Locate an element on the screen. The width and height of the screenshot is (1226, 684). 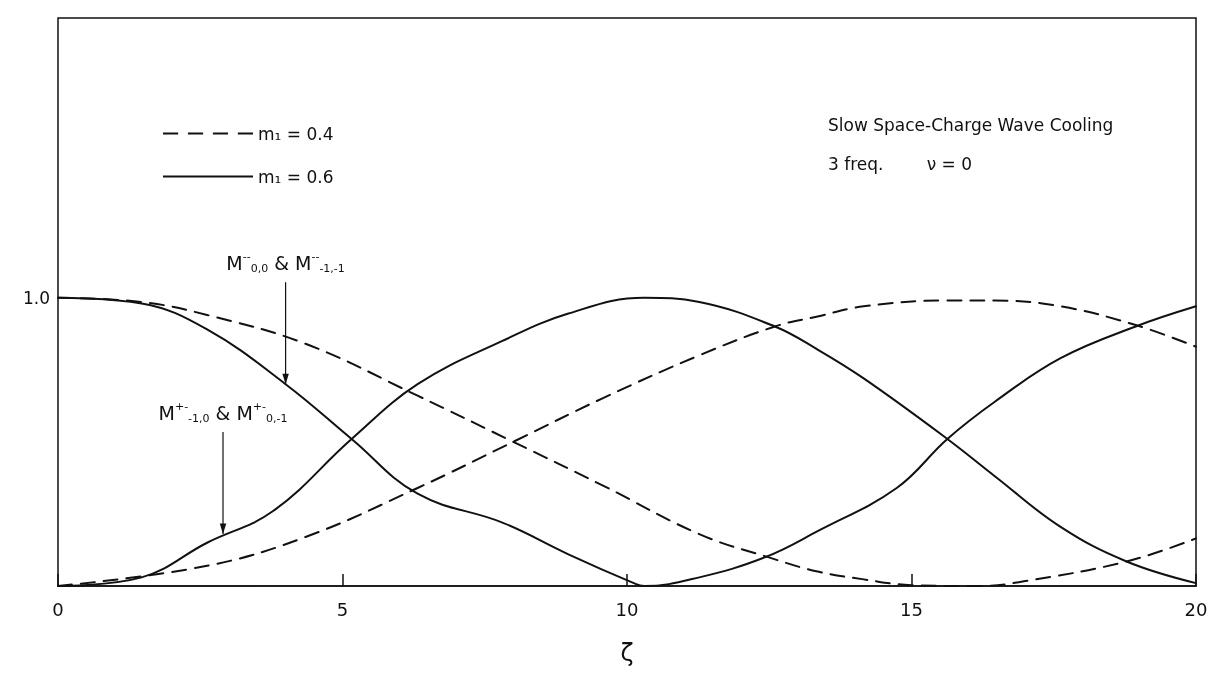
x-axis-title: ζ is located at coordinates (627, 653).